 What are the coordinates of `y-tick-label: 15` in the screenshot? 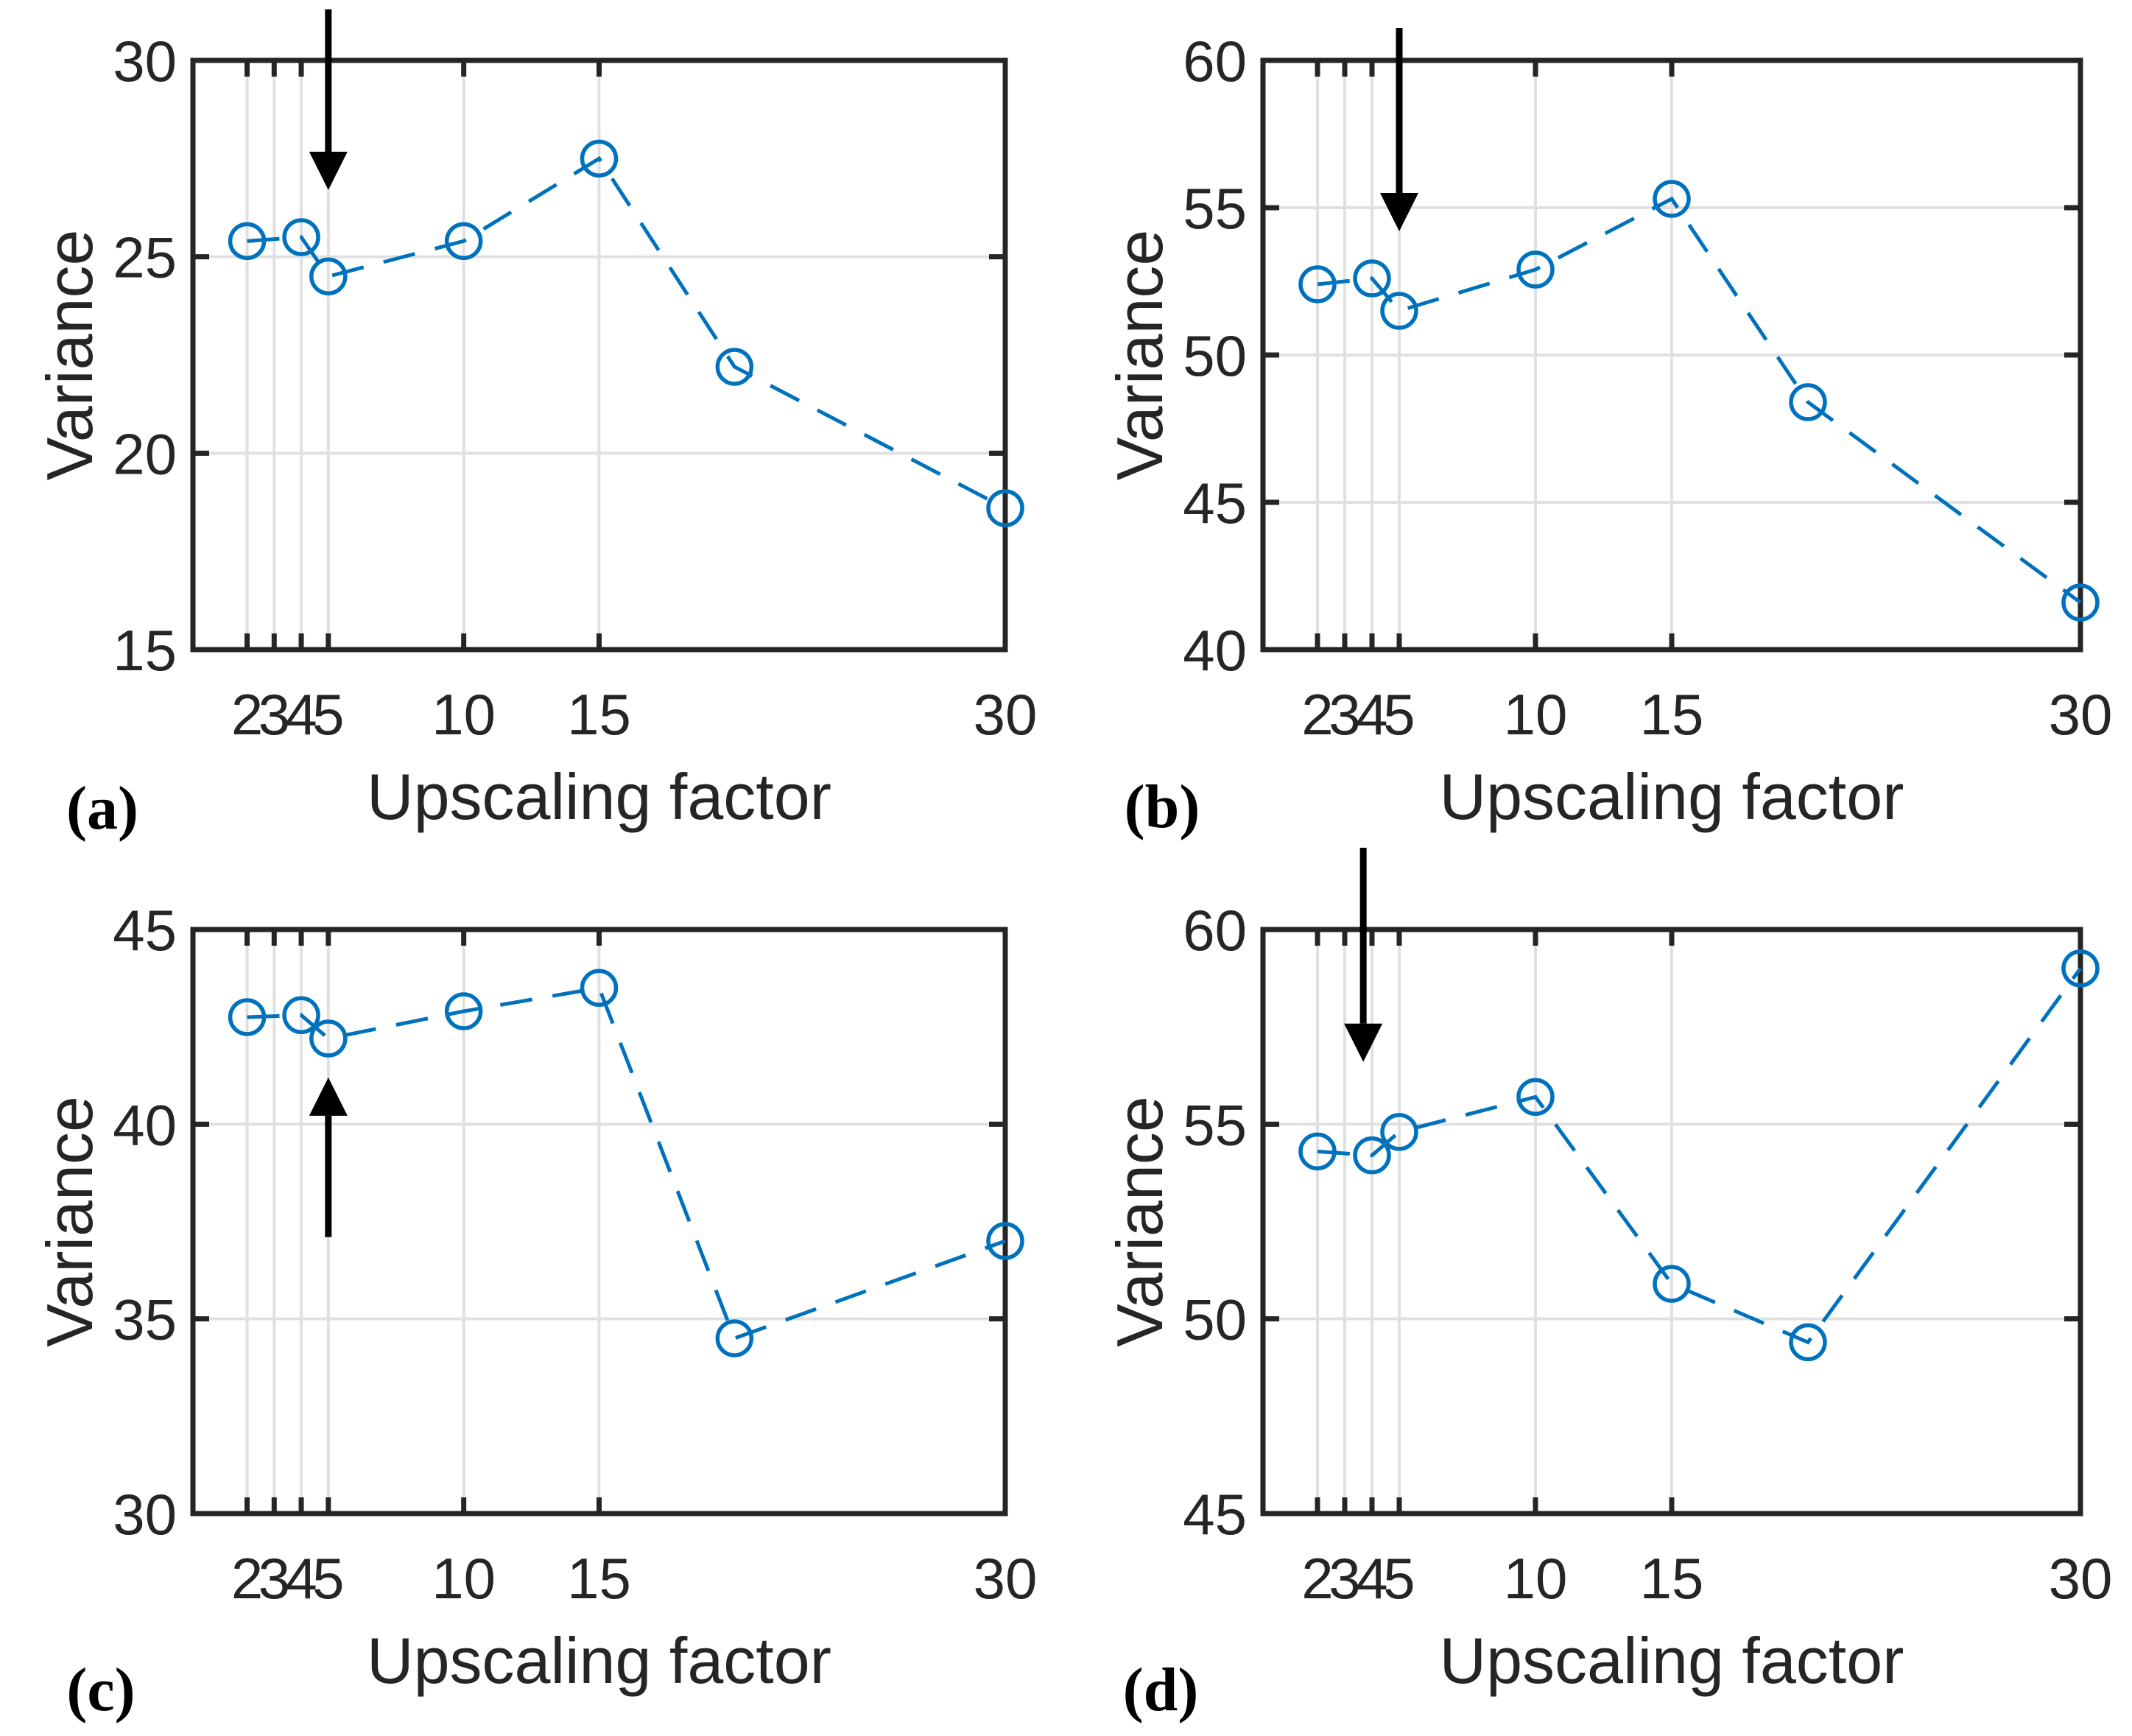 It's located at (145, 650).